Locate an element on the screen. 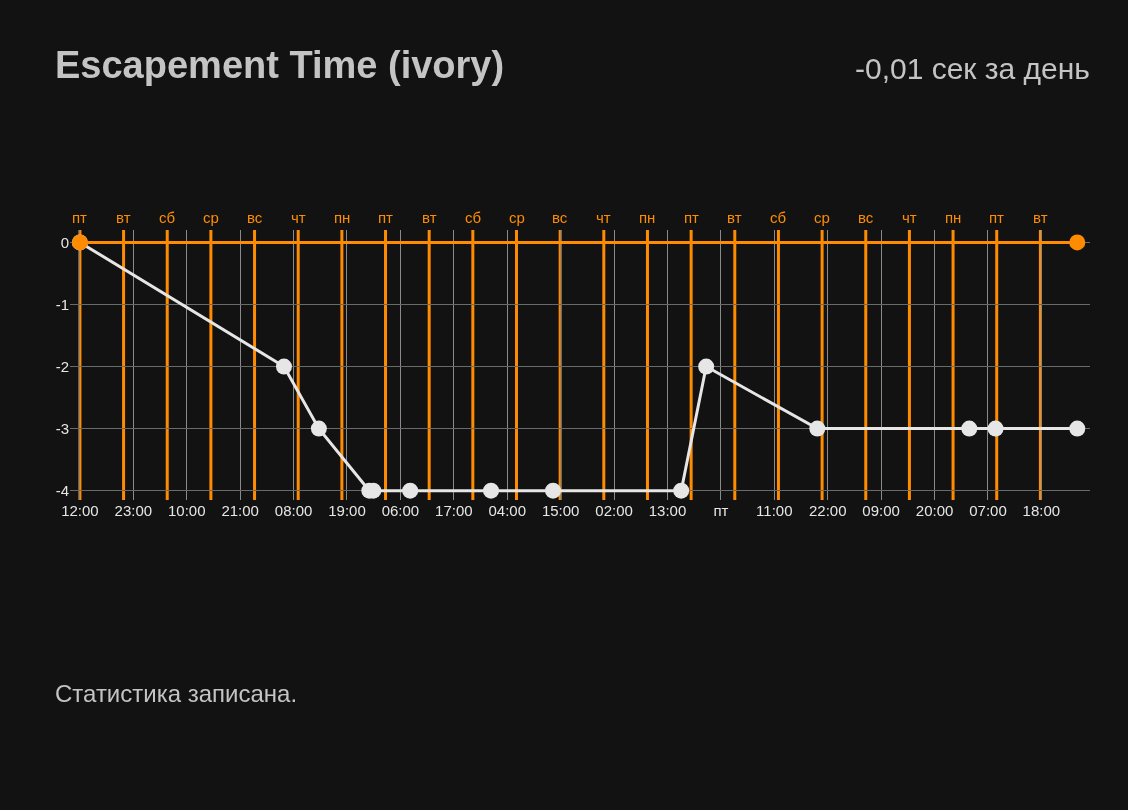 This screenshot has width=1128, height=810. x-tick-label: 08:00 is located at coordinates (293, 510).